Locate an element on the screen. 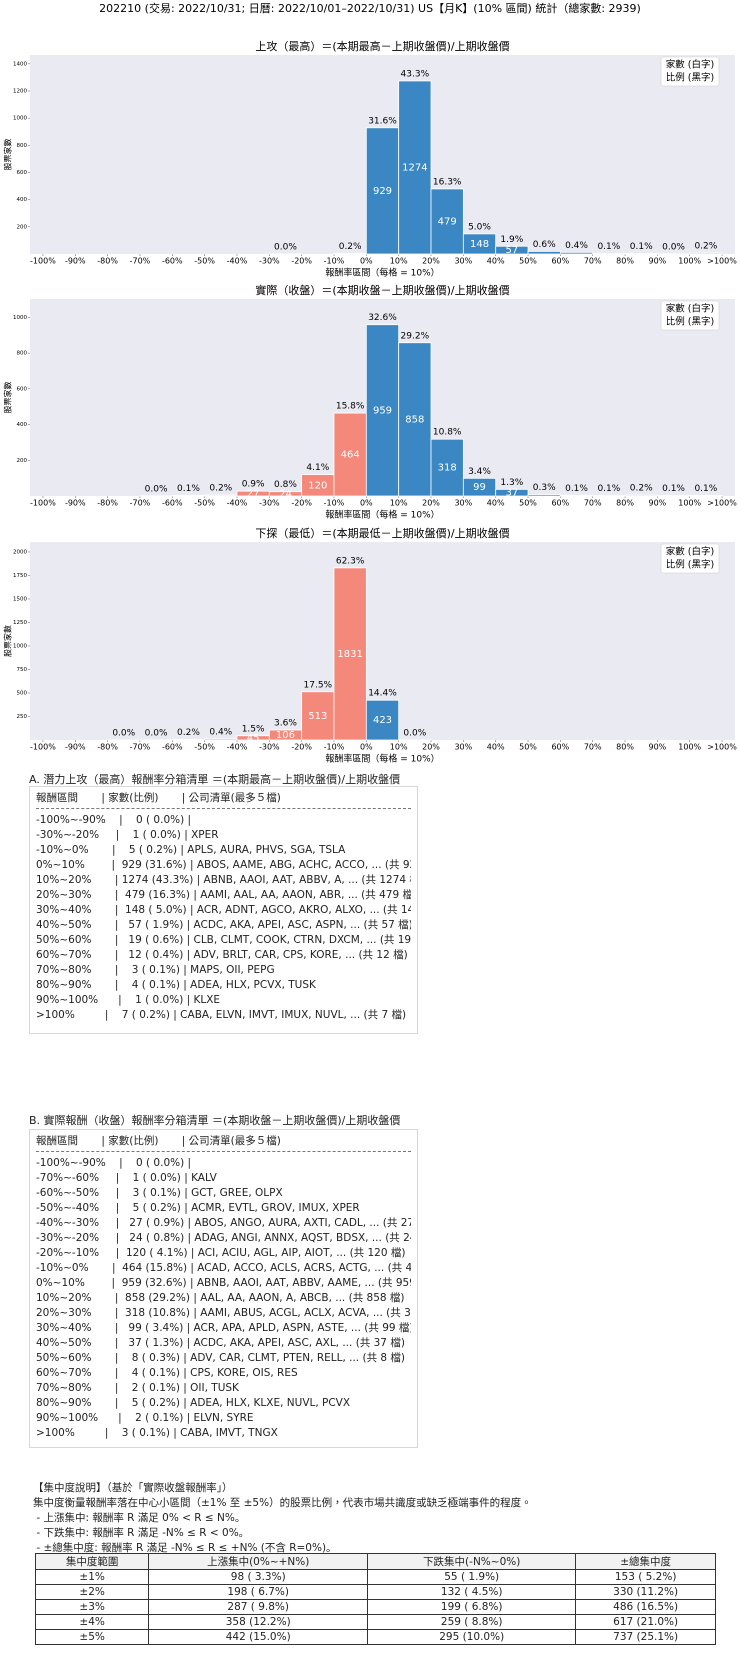  list-row: -100%~-90% | 0 ( 0.0%) | is located at coordinates (114, 820).